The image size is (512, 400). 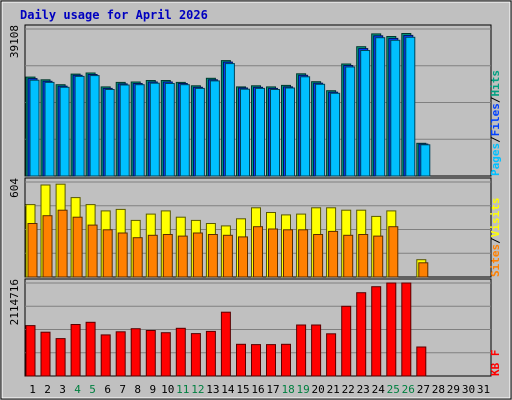 What do you see at coordinates (212, 389) in the screenshot?
I see `day-label: 13` at bounding box center [212, 389].